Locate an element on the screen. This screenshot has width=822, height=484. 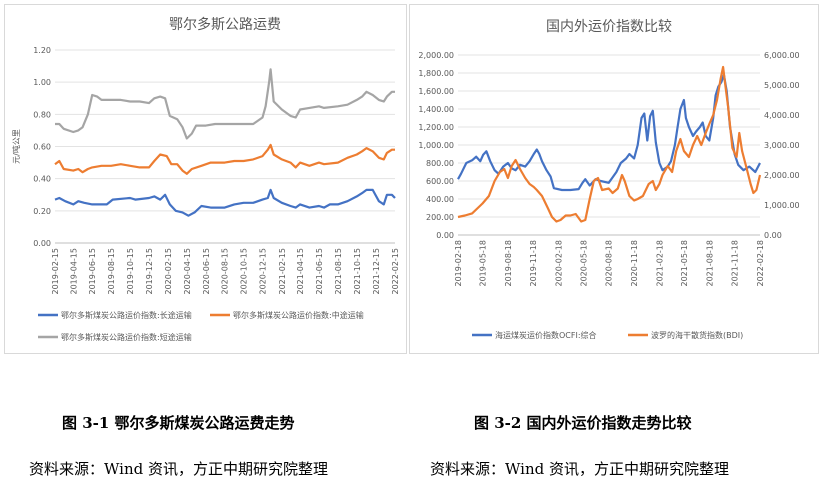
figure-caption-3-2: 图 3-2 国内外运价指数走势比较 is located at coordinates (583, 423).